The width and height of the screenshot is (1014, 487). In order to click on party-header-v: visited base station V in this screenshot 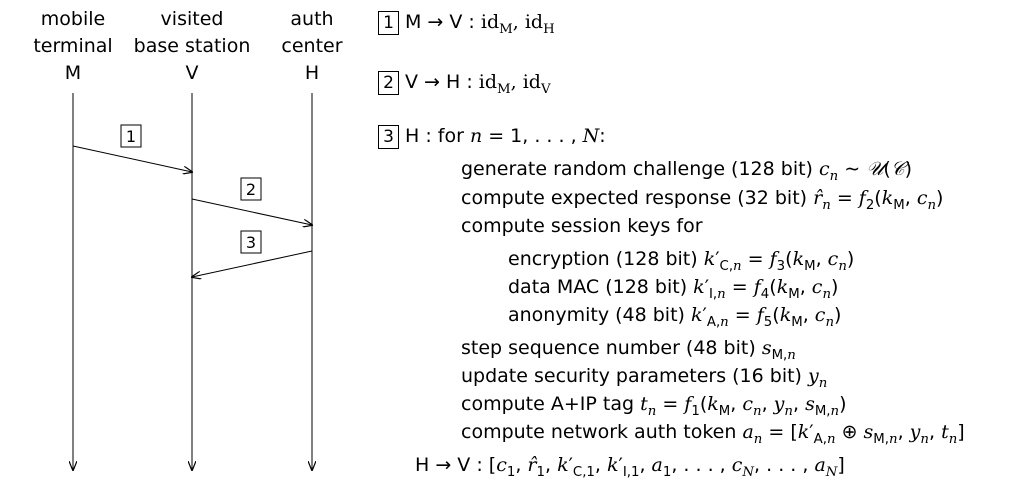, I will do `click(192, 46)`.